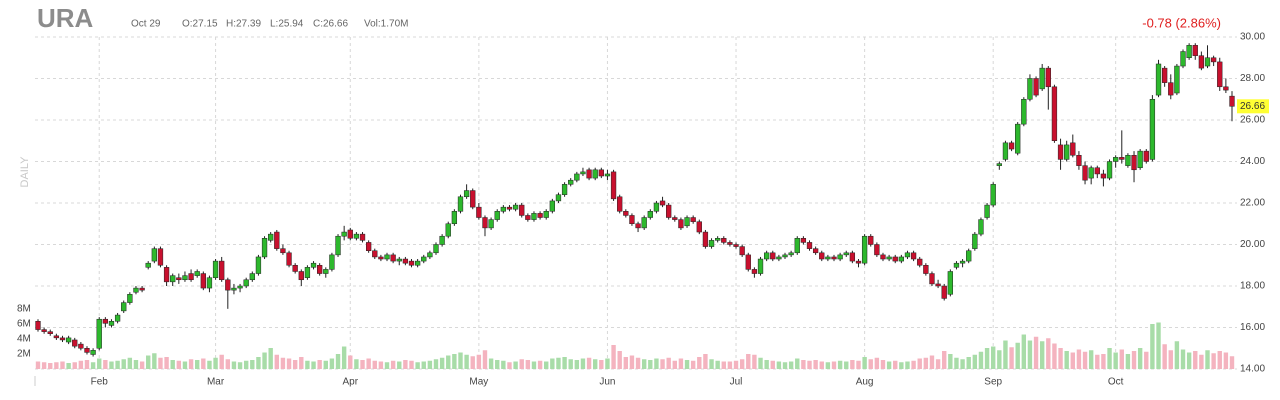  Describe the element at coordinates (1252, 106) in the screenshot. I see `last-price-label: 26.66` at that location.